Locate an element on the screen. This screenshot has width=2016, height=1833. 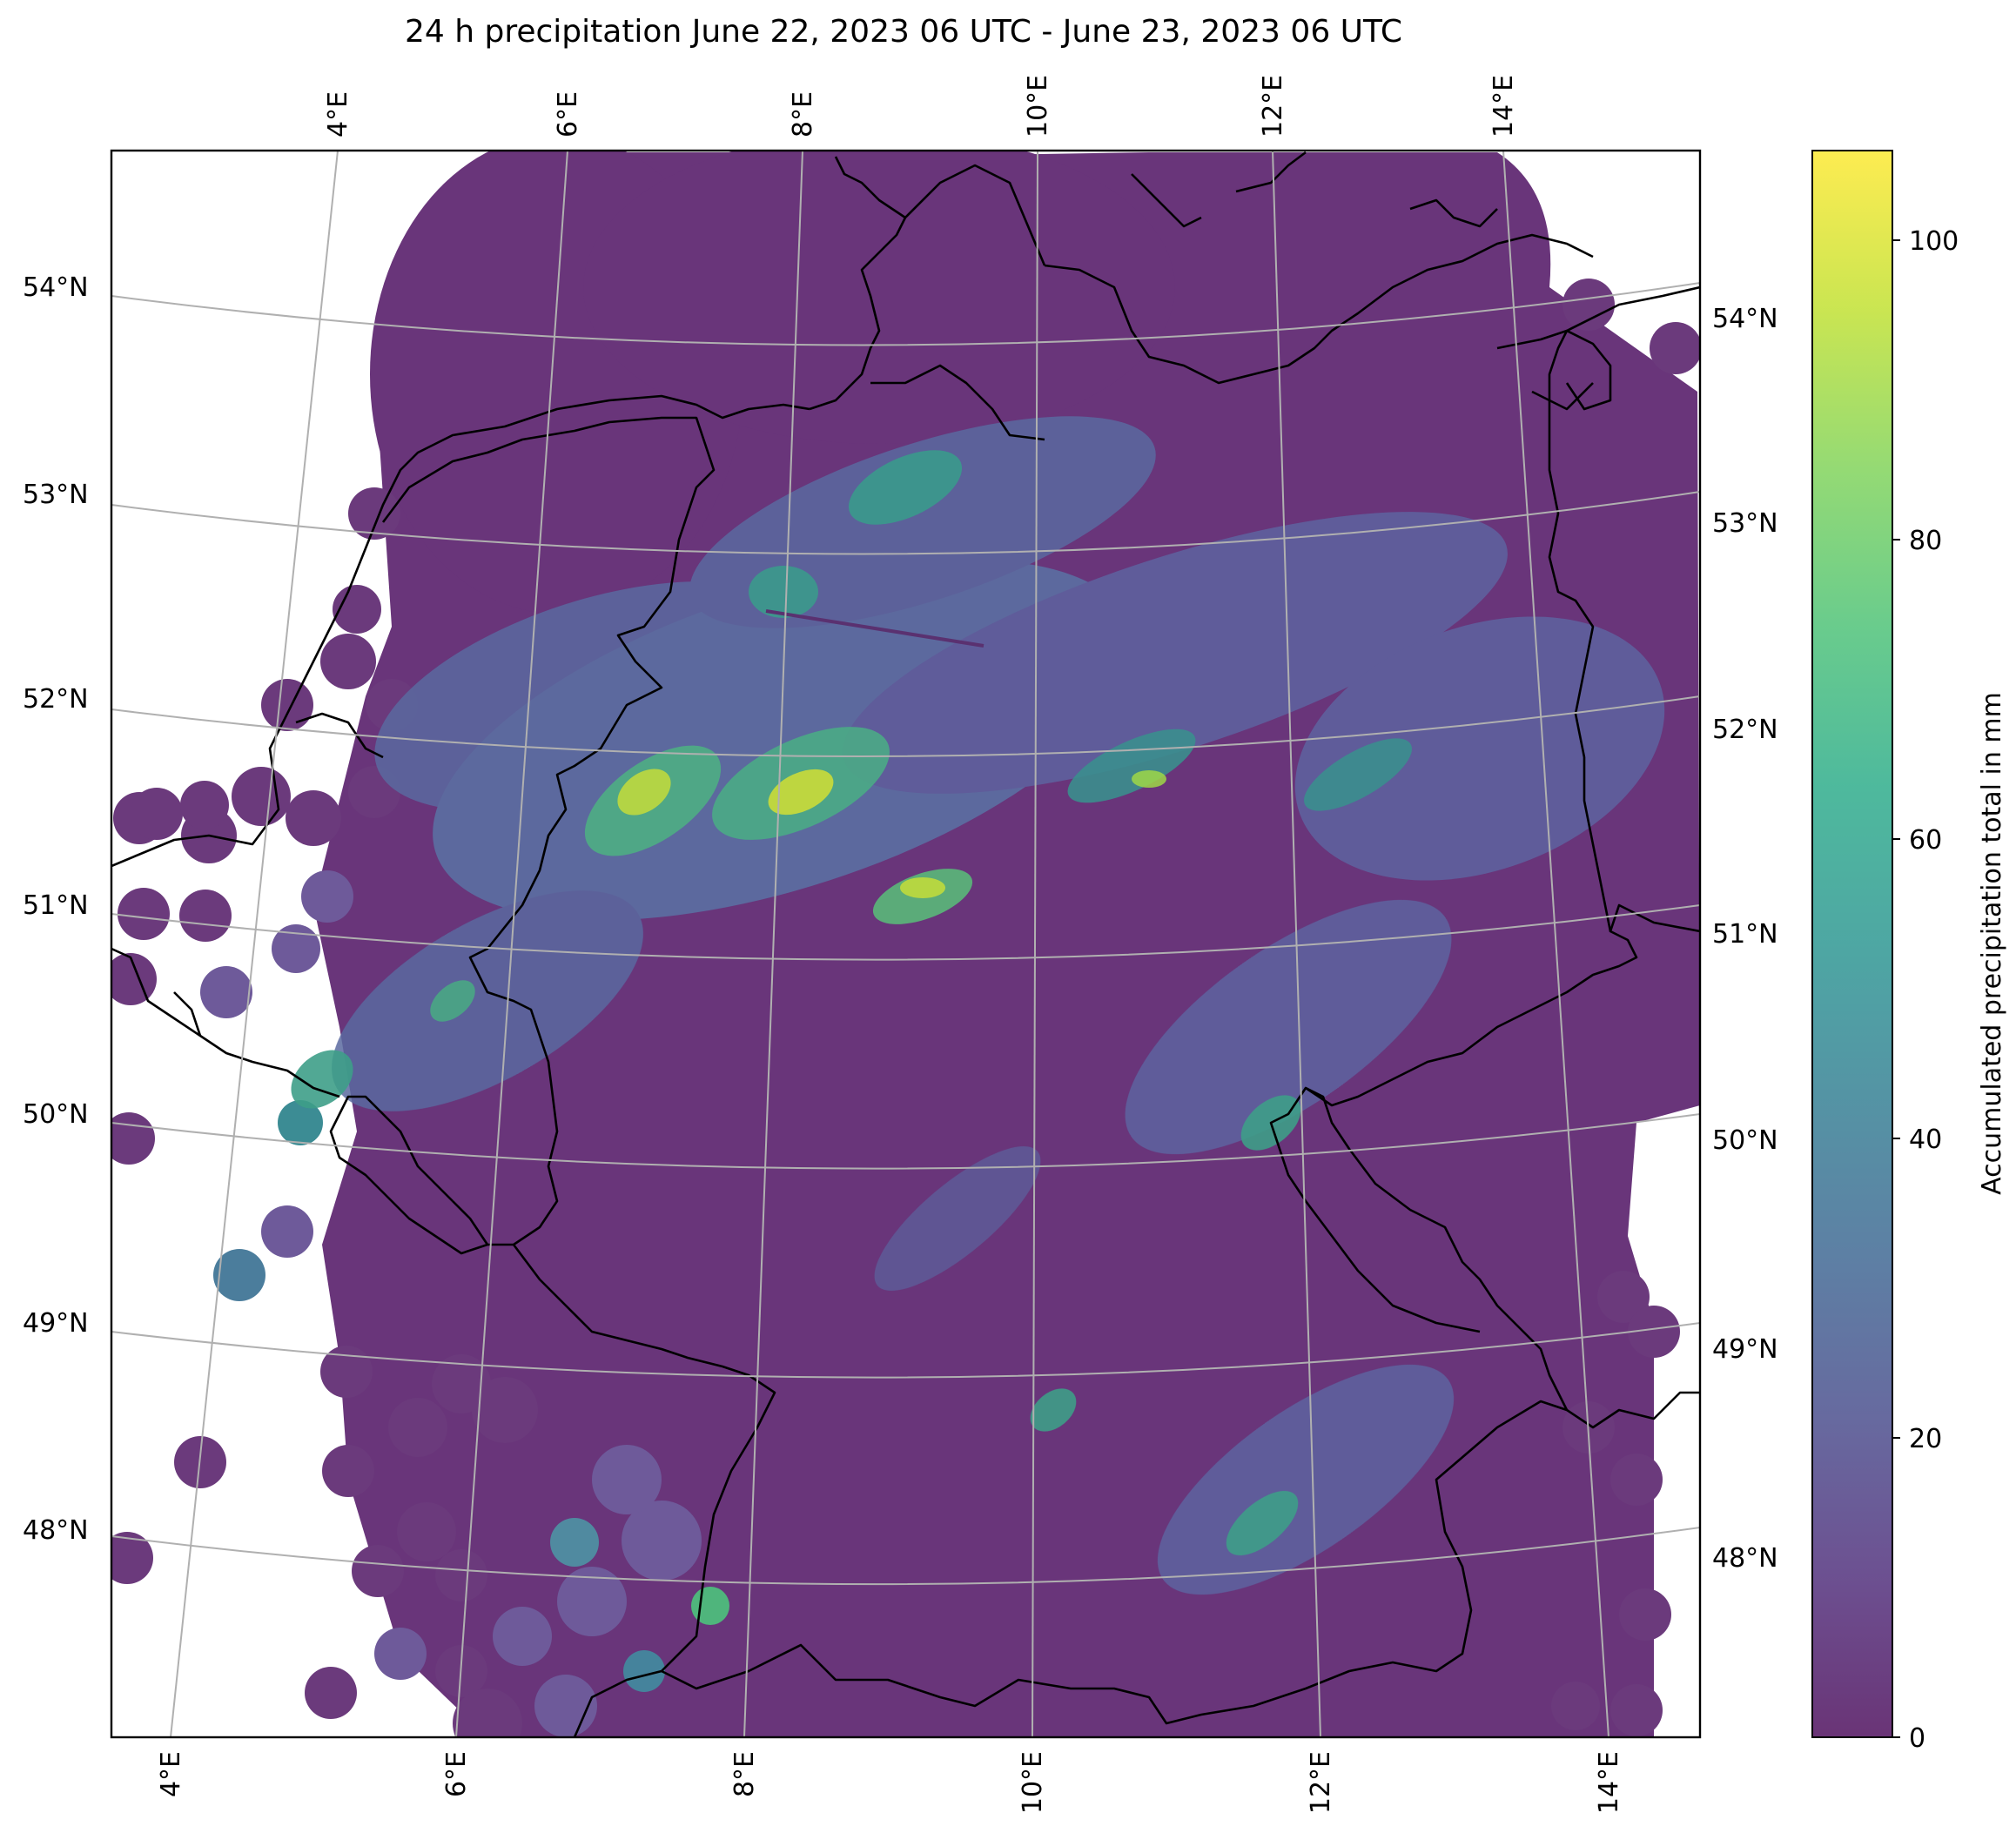
lon-bottom-label: 4°E is located at coordinates (171, 1774).